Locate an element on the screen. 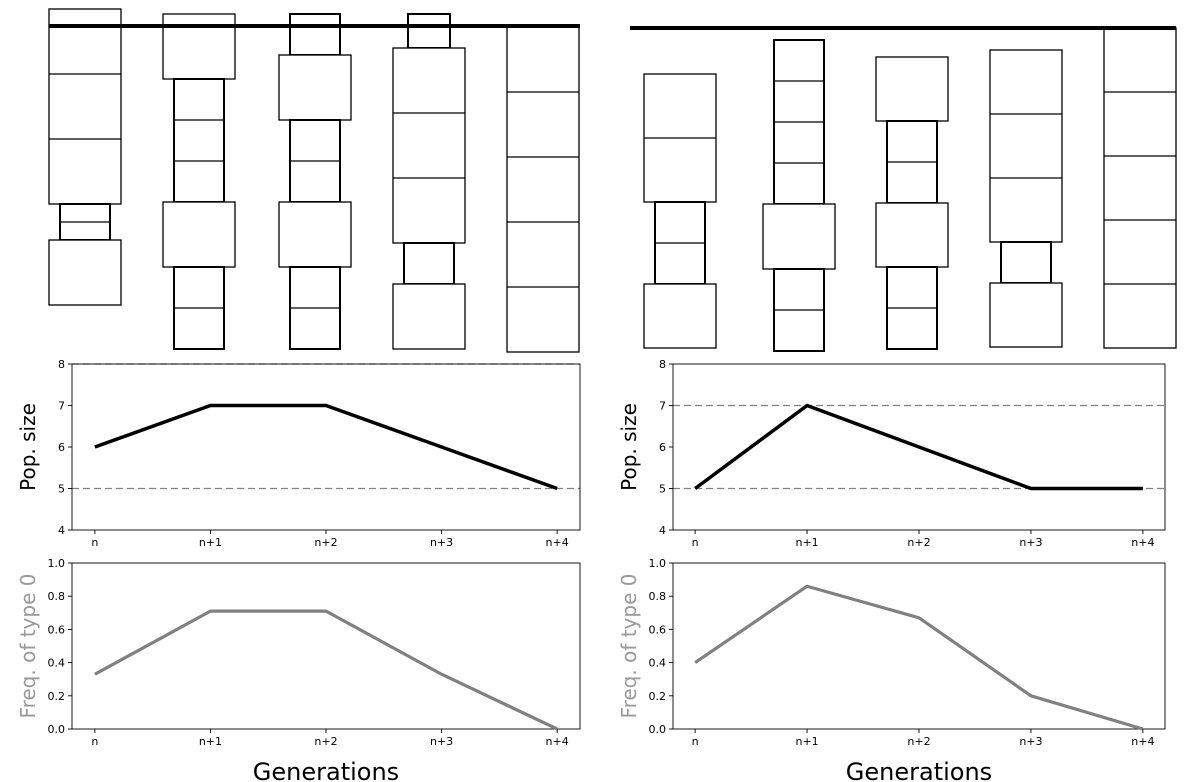  left-popsize: n n+1 n+2 n+3 n+4 4 5 6 7 8 Pop. size is located at coordinates (298, 453).